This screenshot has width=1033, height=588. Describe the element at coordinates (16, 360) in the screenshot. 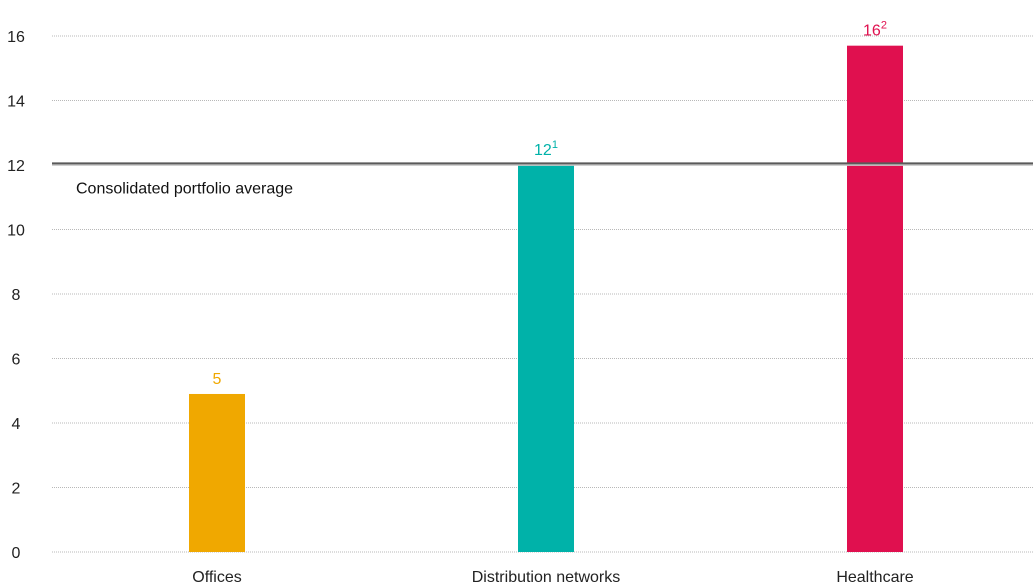

I see `y-tick-label: 6` at that location.